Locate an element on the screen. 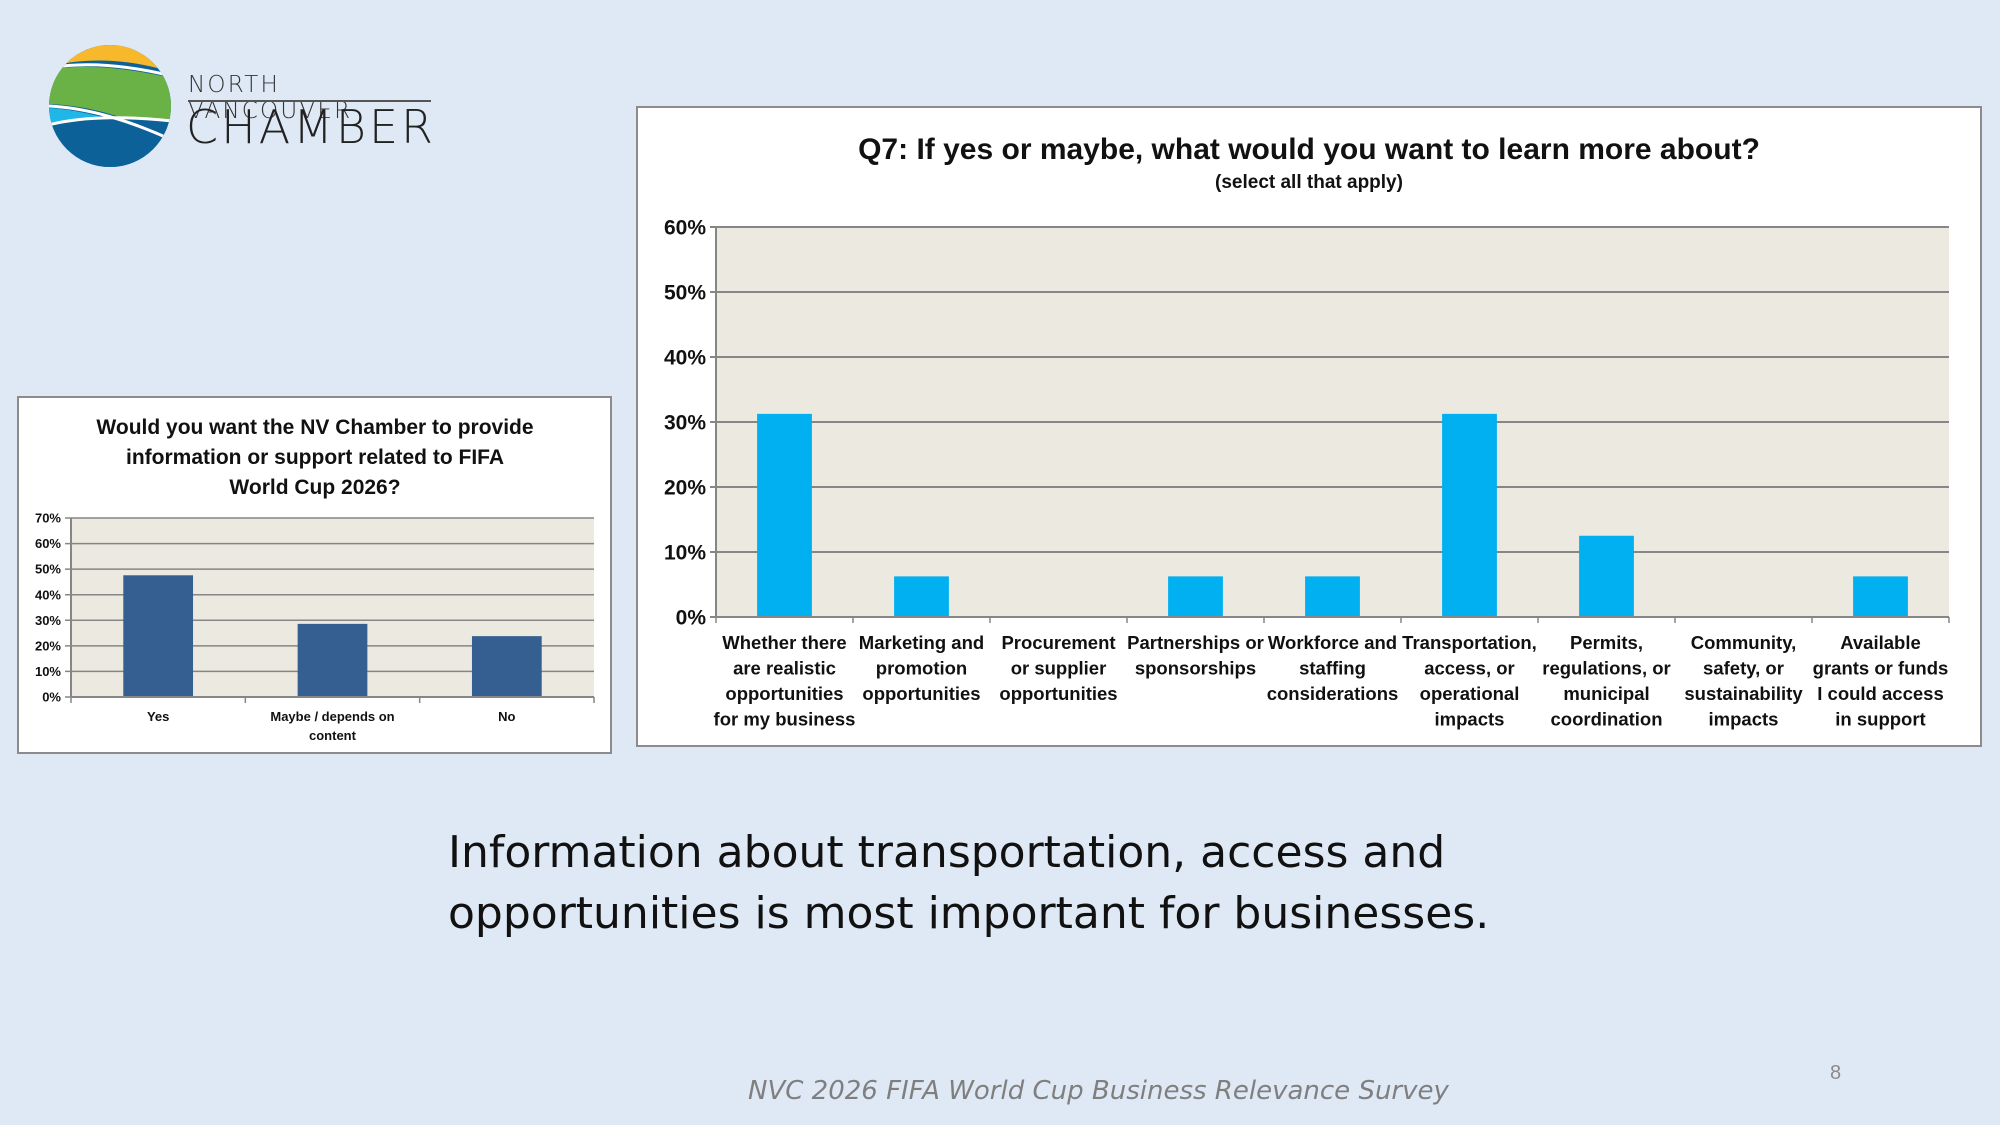 This screenshot has height=1125, width=2000. x-category-label: considerations is located at coordinates (1333, 693).